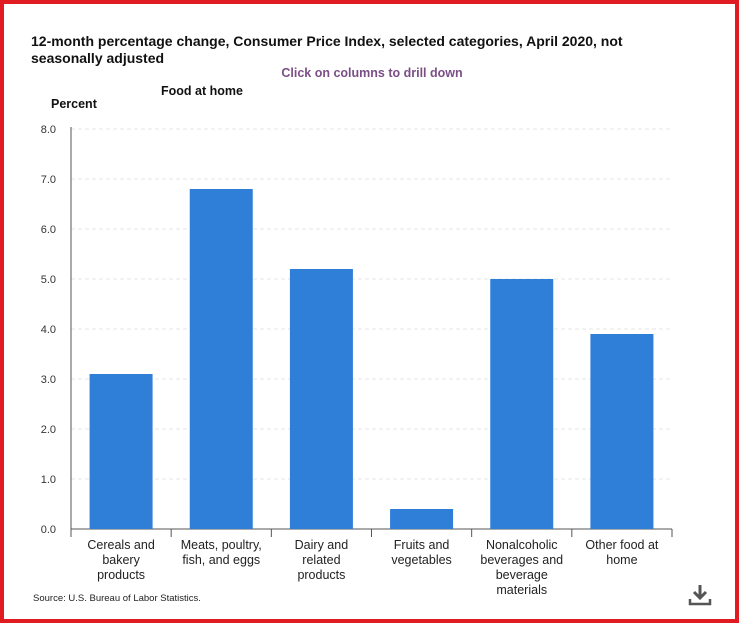 The width and height of the screenshot is (739, 627). Describe the element at coordinates (48, 180) in the screenshot. I see `y-tick-label: 7.0` at that location.